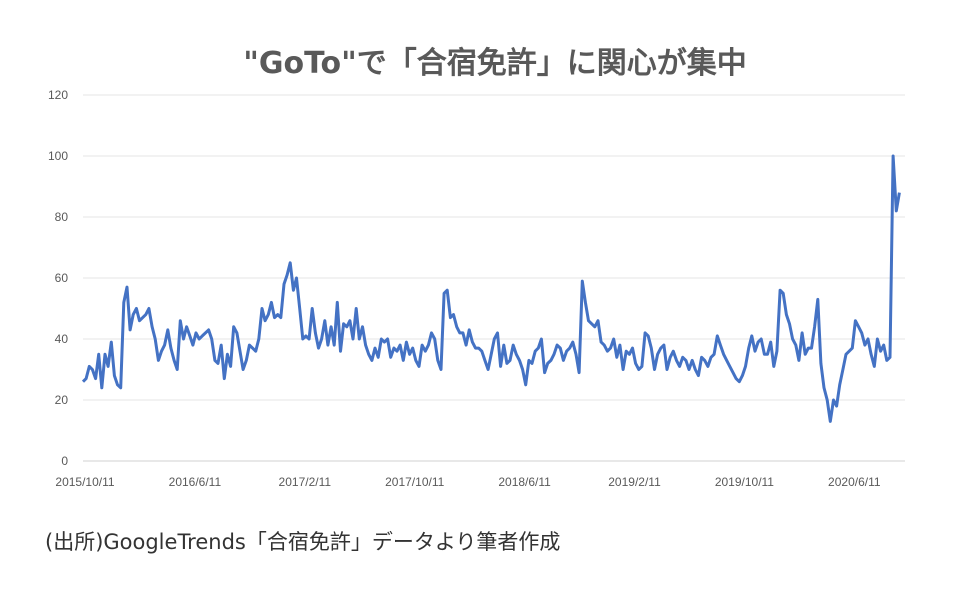 This screenshot has height=600, width=960. I want to click on x-tick-label: 2018/6/11, so click(524, 482).